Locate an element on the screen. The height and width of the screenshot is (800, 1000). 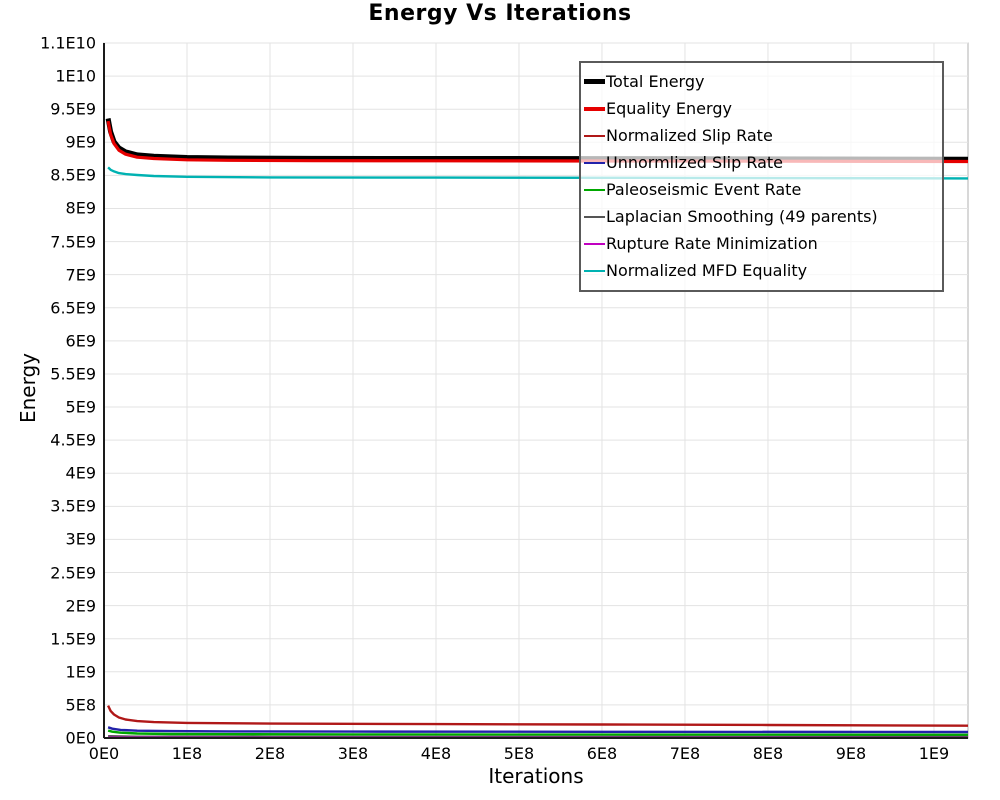
y-tick-label: 0E0 is located at coordinates (80, 738).